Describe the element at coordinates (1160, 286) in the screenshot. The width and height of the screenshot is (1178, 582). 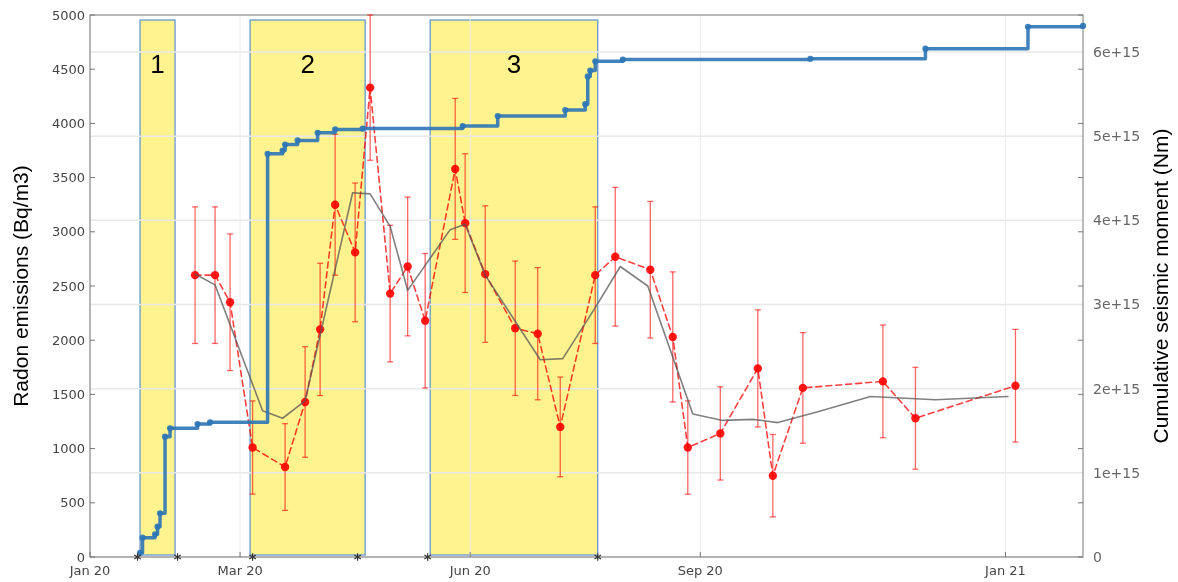
I see `y2-axis-title: Cumulative seismic moment (Nm)` at that location.